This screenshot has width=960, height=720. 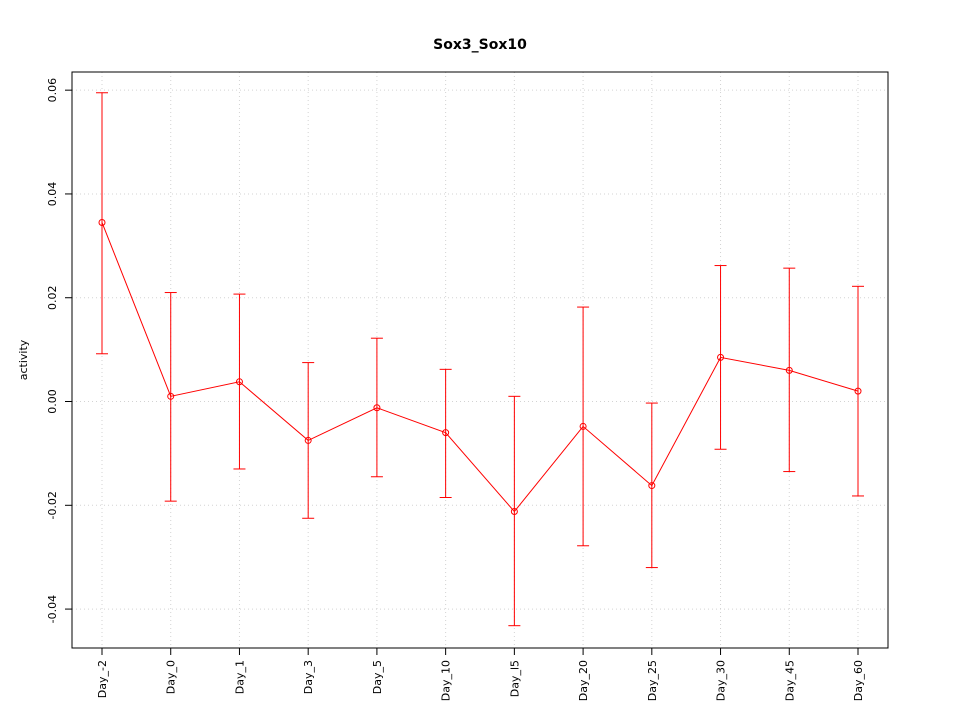 What do you see at coordinates (480, 45) in the screenshot?
I see `chart-title: Sox3_Sox10` at bounding box center [480, 45].